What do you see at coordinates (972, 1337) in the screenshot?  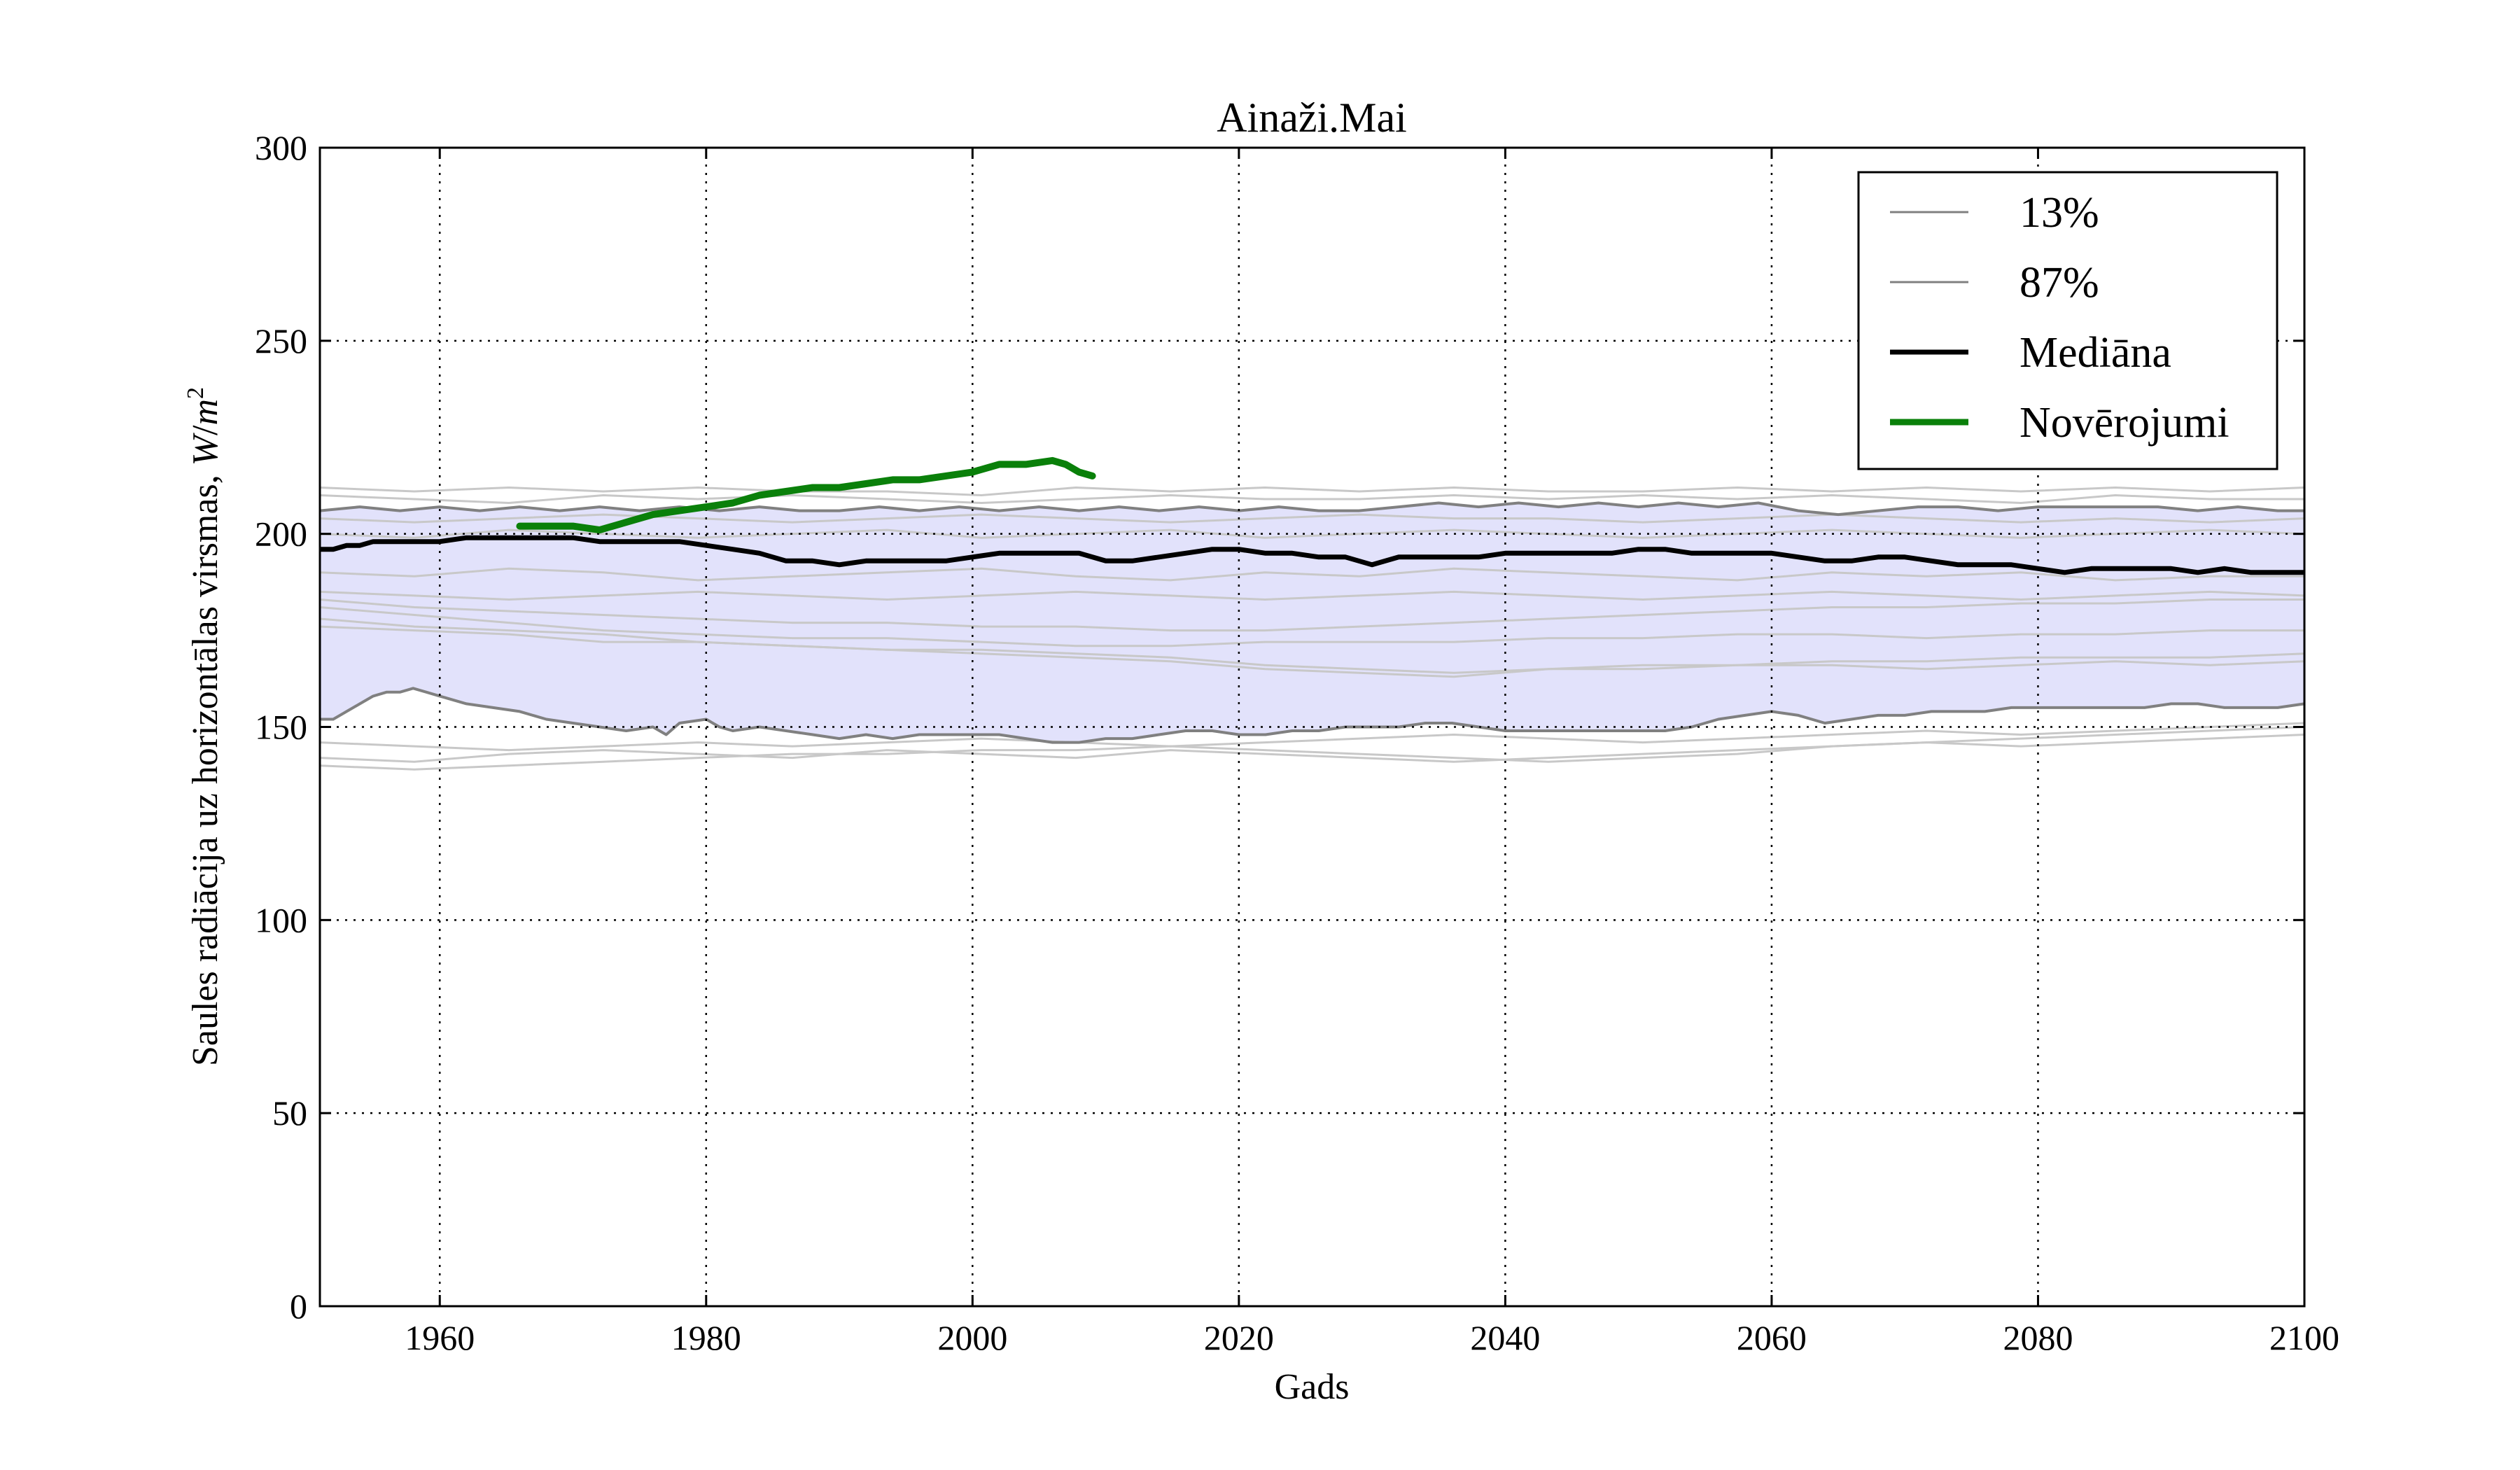 I see `x-tick-label-2000: 2000` at bounding box center [972, 1337].